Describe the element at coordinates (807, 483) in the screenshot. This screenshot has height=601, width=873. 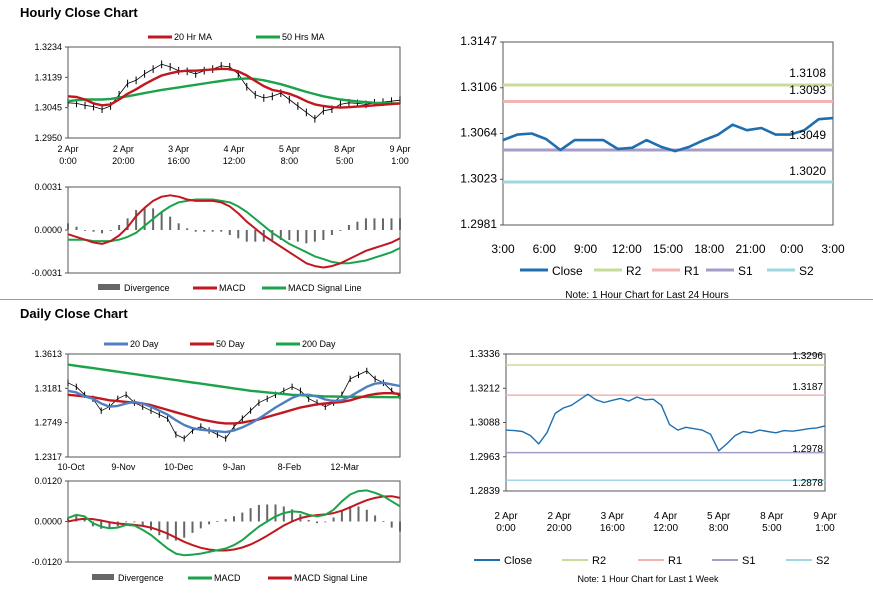
I see `week-level-label-s2: 1.2878` at that location.